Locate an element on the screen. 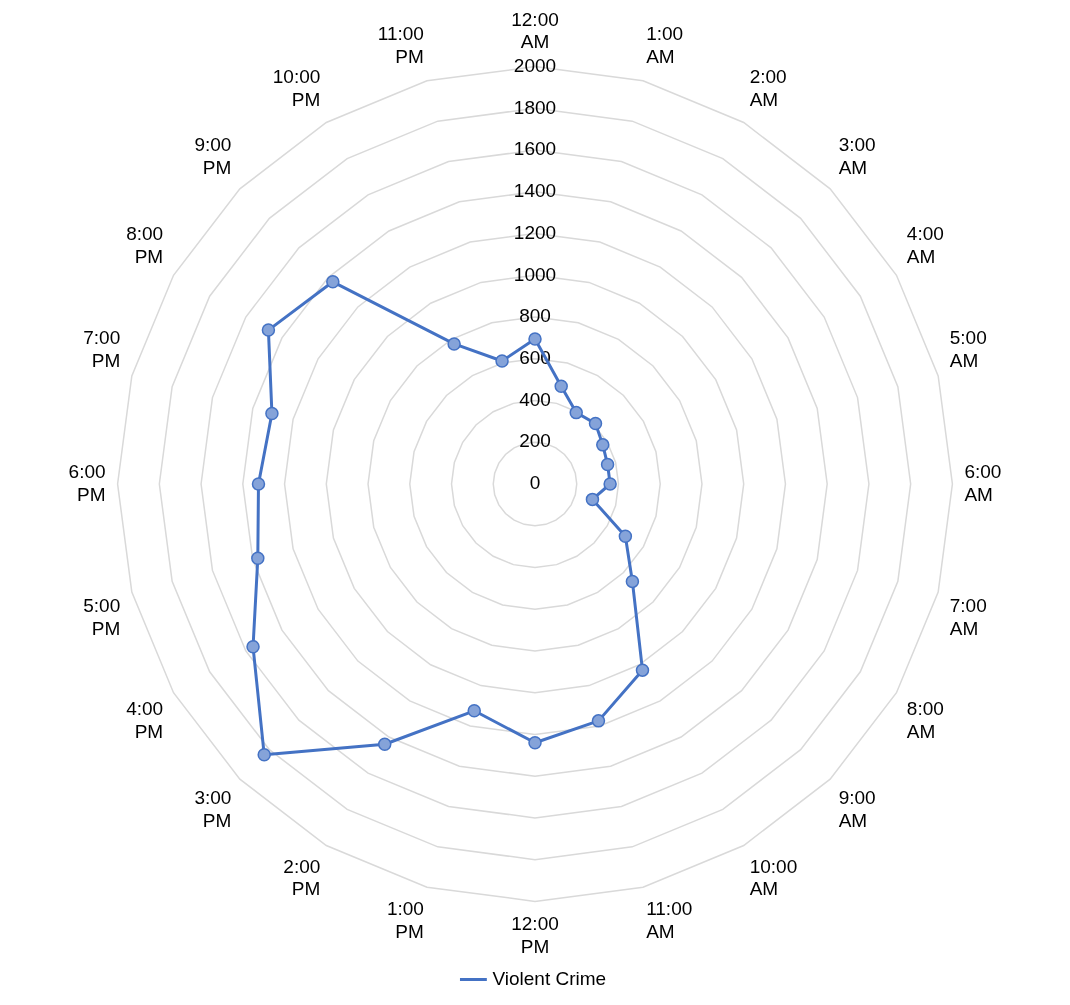 This screenshot has width=1070, height=1005. spoke-label: 11:00 PM is located at coordinates (400, 45).